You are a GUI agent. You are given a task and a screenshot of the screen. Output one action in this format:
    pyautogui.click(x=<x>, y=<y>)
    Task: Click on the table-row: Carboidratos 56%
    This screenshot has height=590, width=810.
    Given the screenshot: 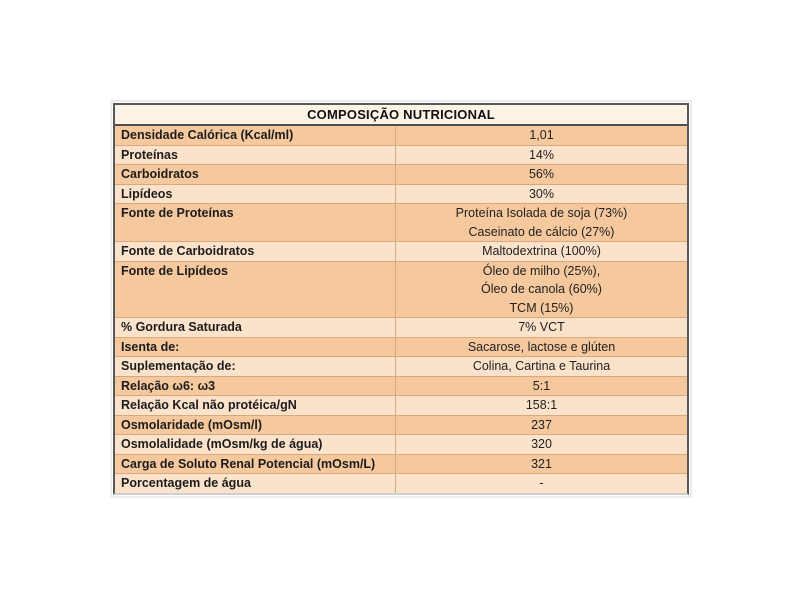 What is the action you would take?
    pyautogui.click(x=401, y=175)
    